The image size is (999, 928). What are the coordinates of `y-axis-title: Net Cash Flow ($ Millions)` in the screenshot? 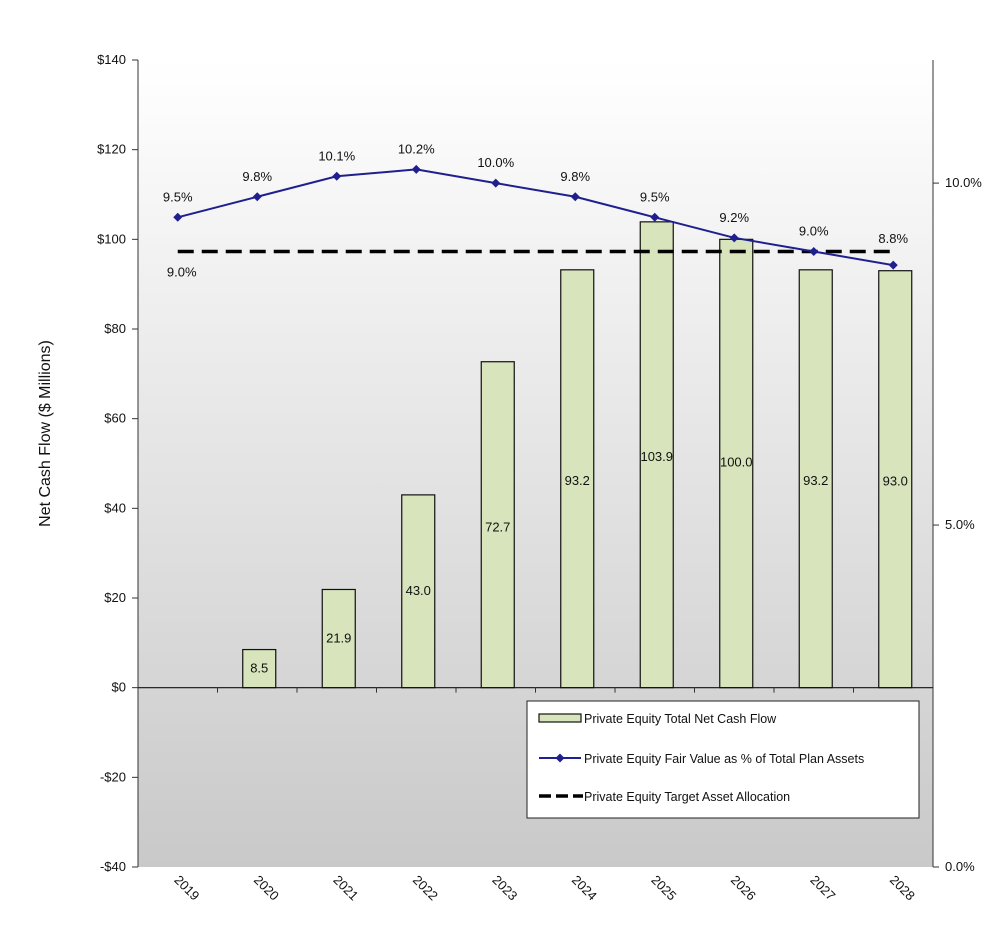 It's located at (45, 433).